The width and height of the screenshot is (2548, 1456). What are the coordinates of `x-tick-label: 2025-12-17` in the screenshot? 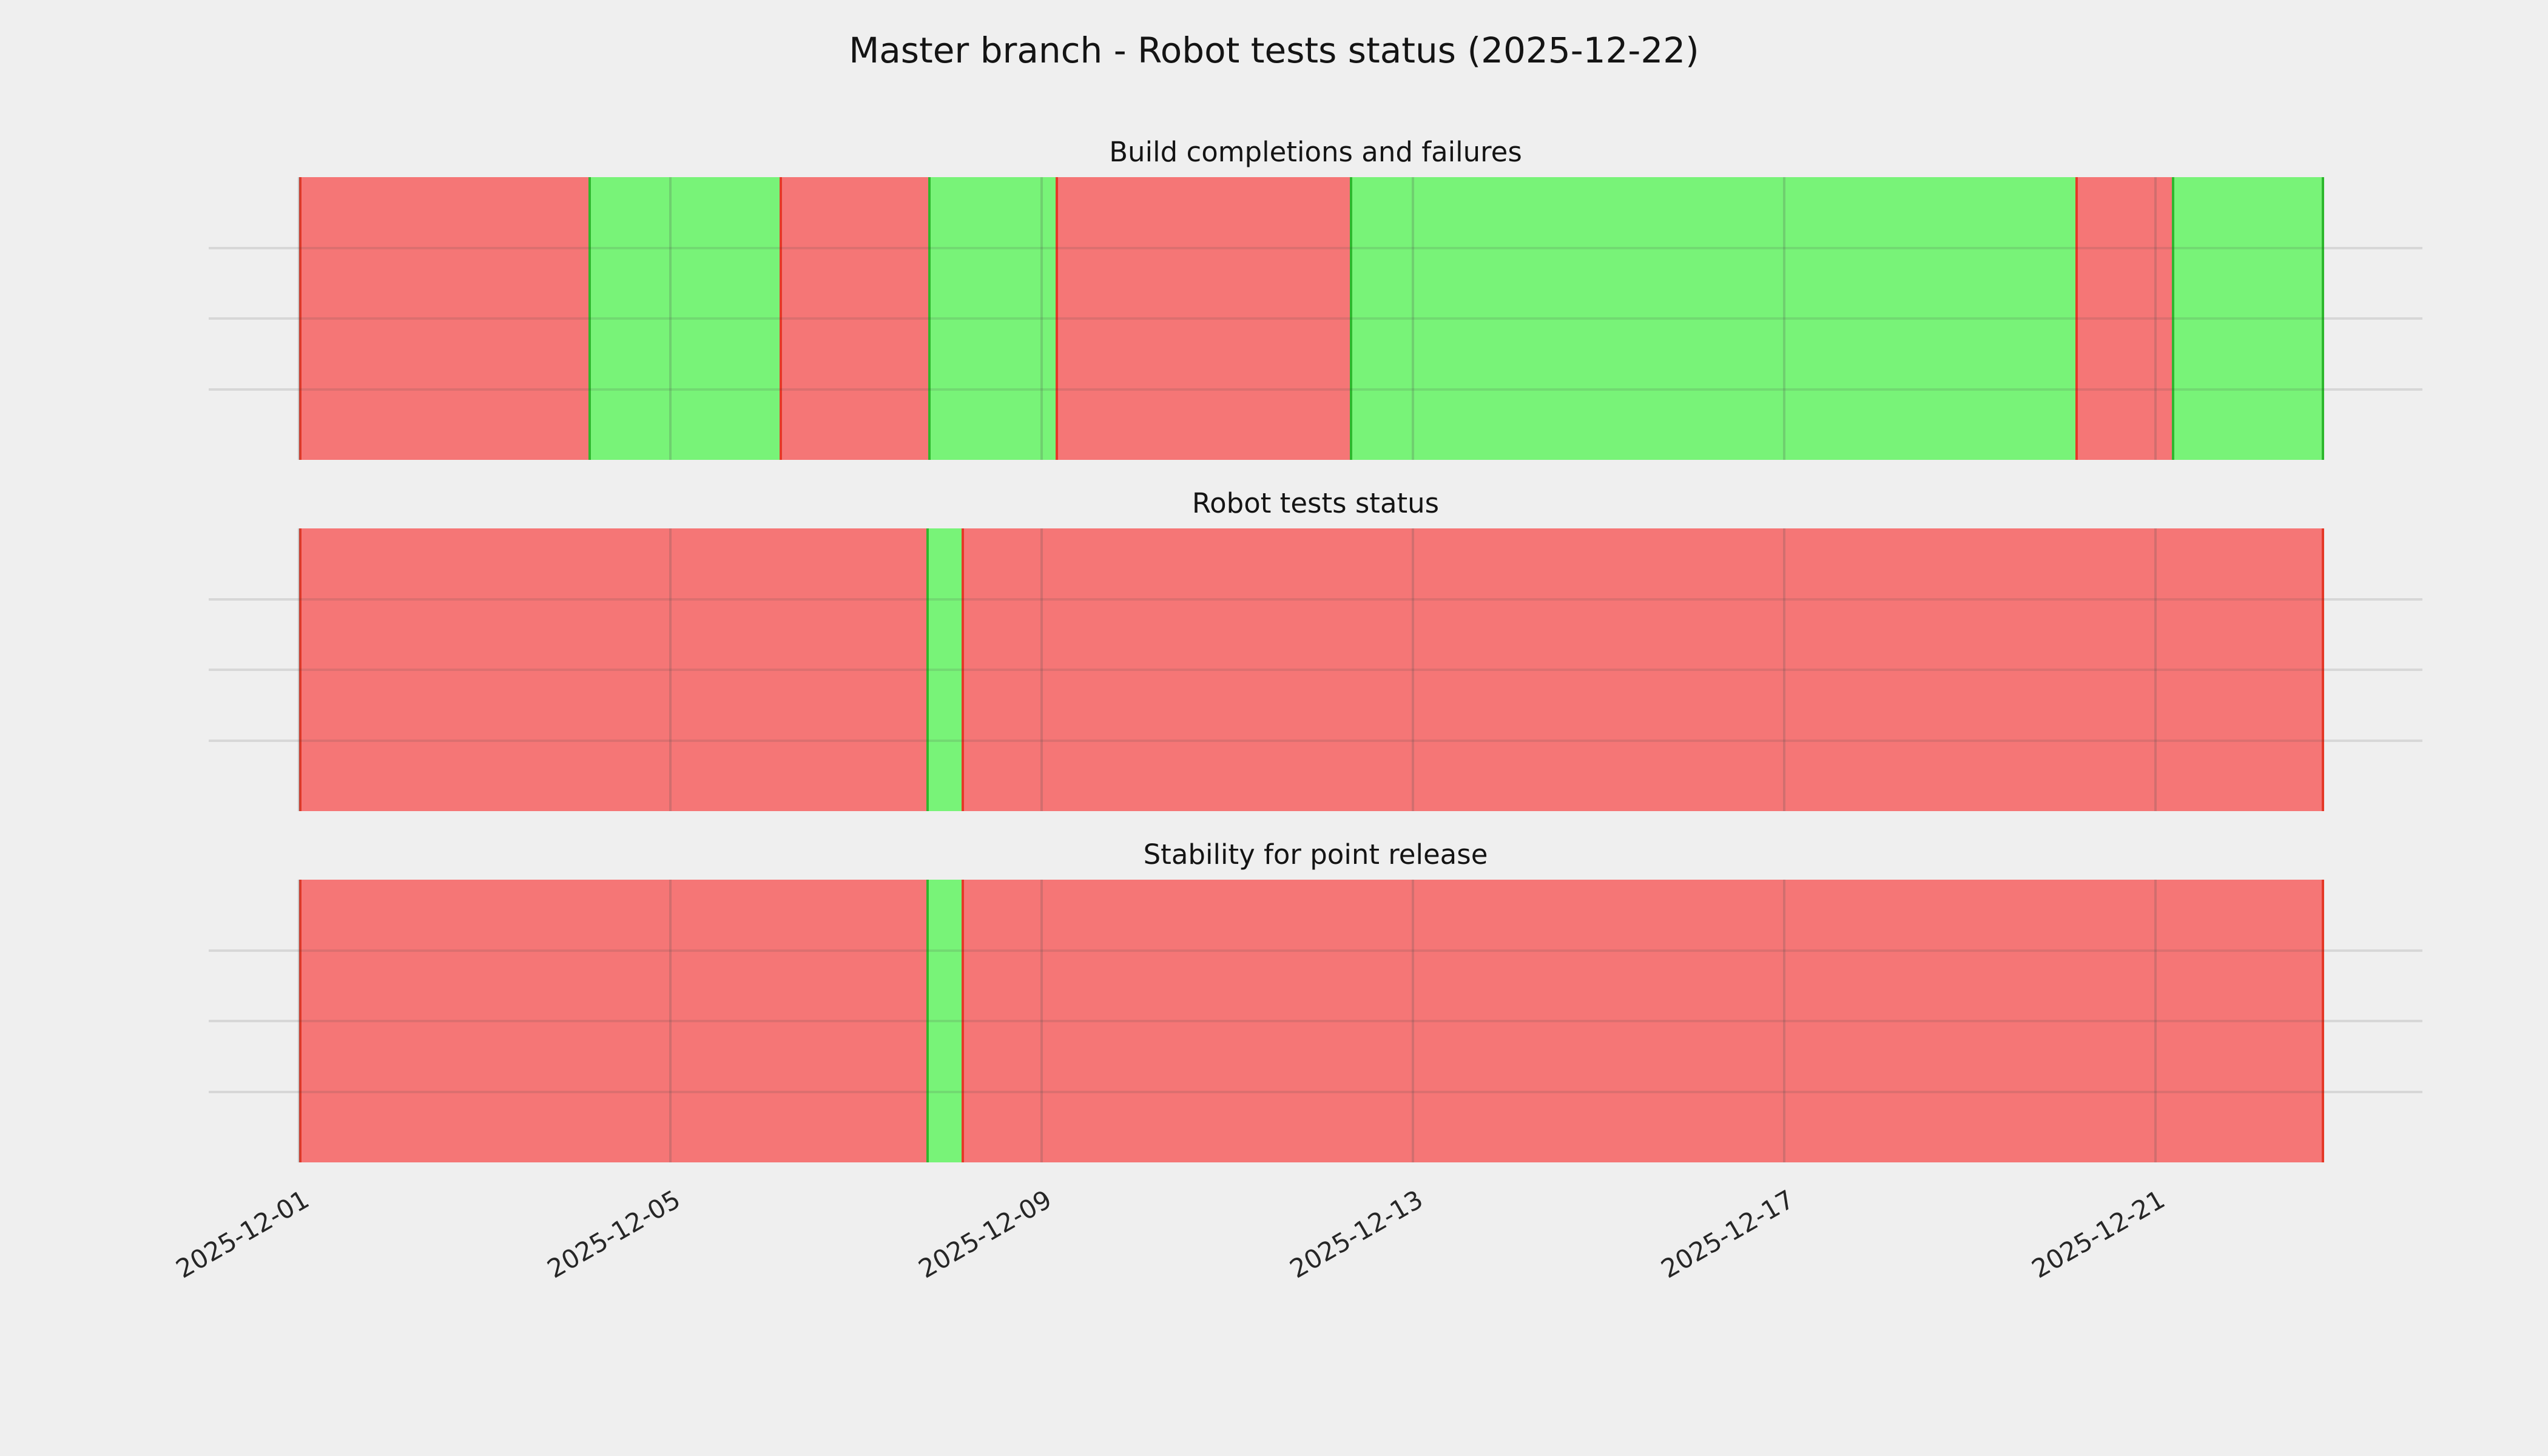 It's located at (1727, 1234).